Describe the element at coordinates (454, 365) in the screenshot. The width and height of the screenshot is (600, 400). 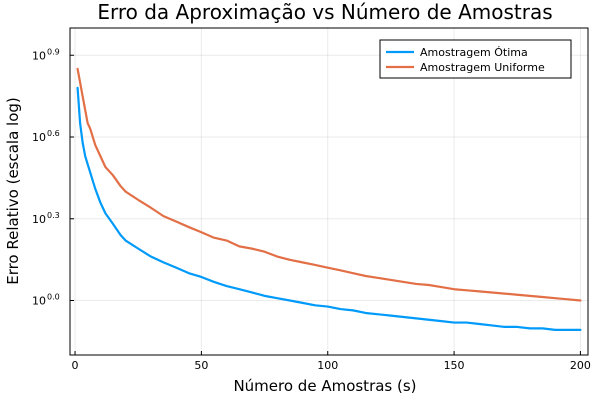
I see `x-tick-label: 150` at that location.